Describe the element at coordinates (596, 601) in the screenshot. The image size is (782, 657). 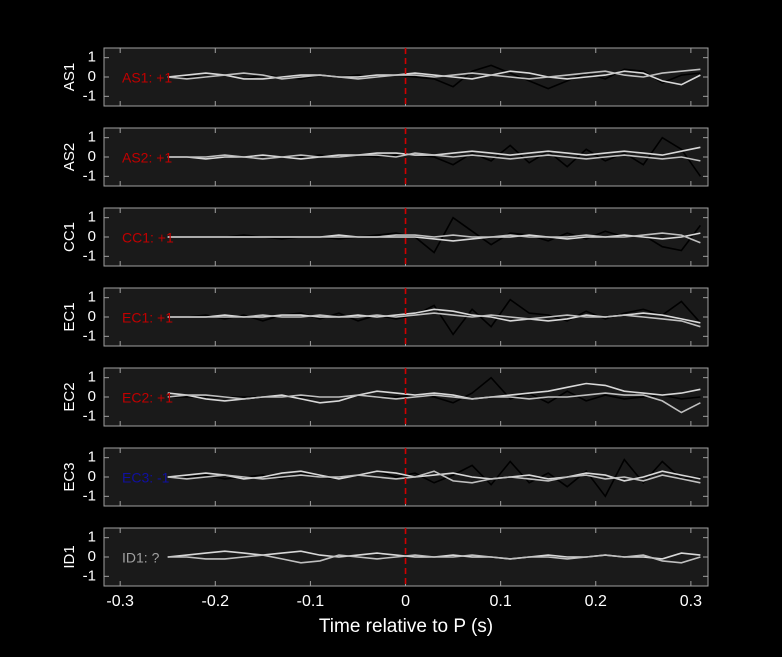
I see `x-tick-label: 0.2` at that location.